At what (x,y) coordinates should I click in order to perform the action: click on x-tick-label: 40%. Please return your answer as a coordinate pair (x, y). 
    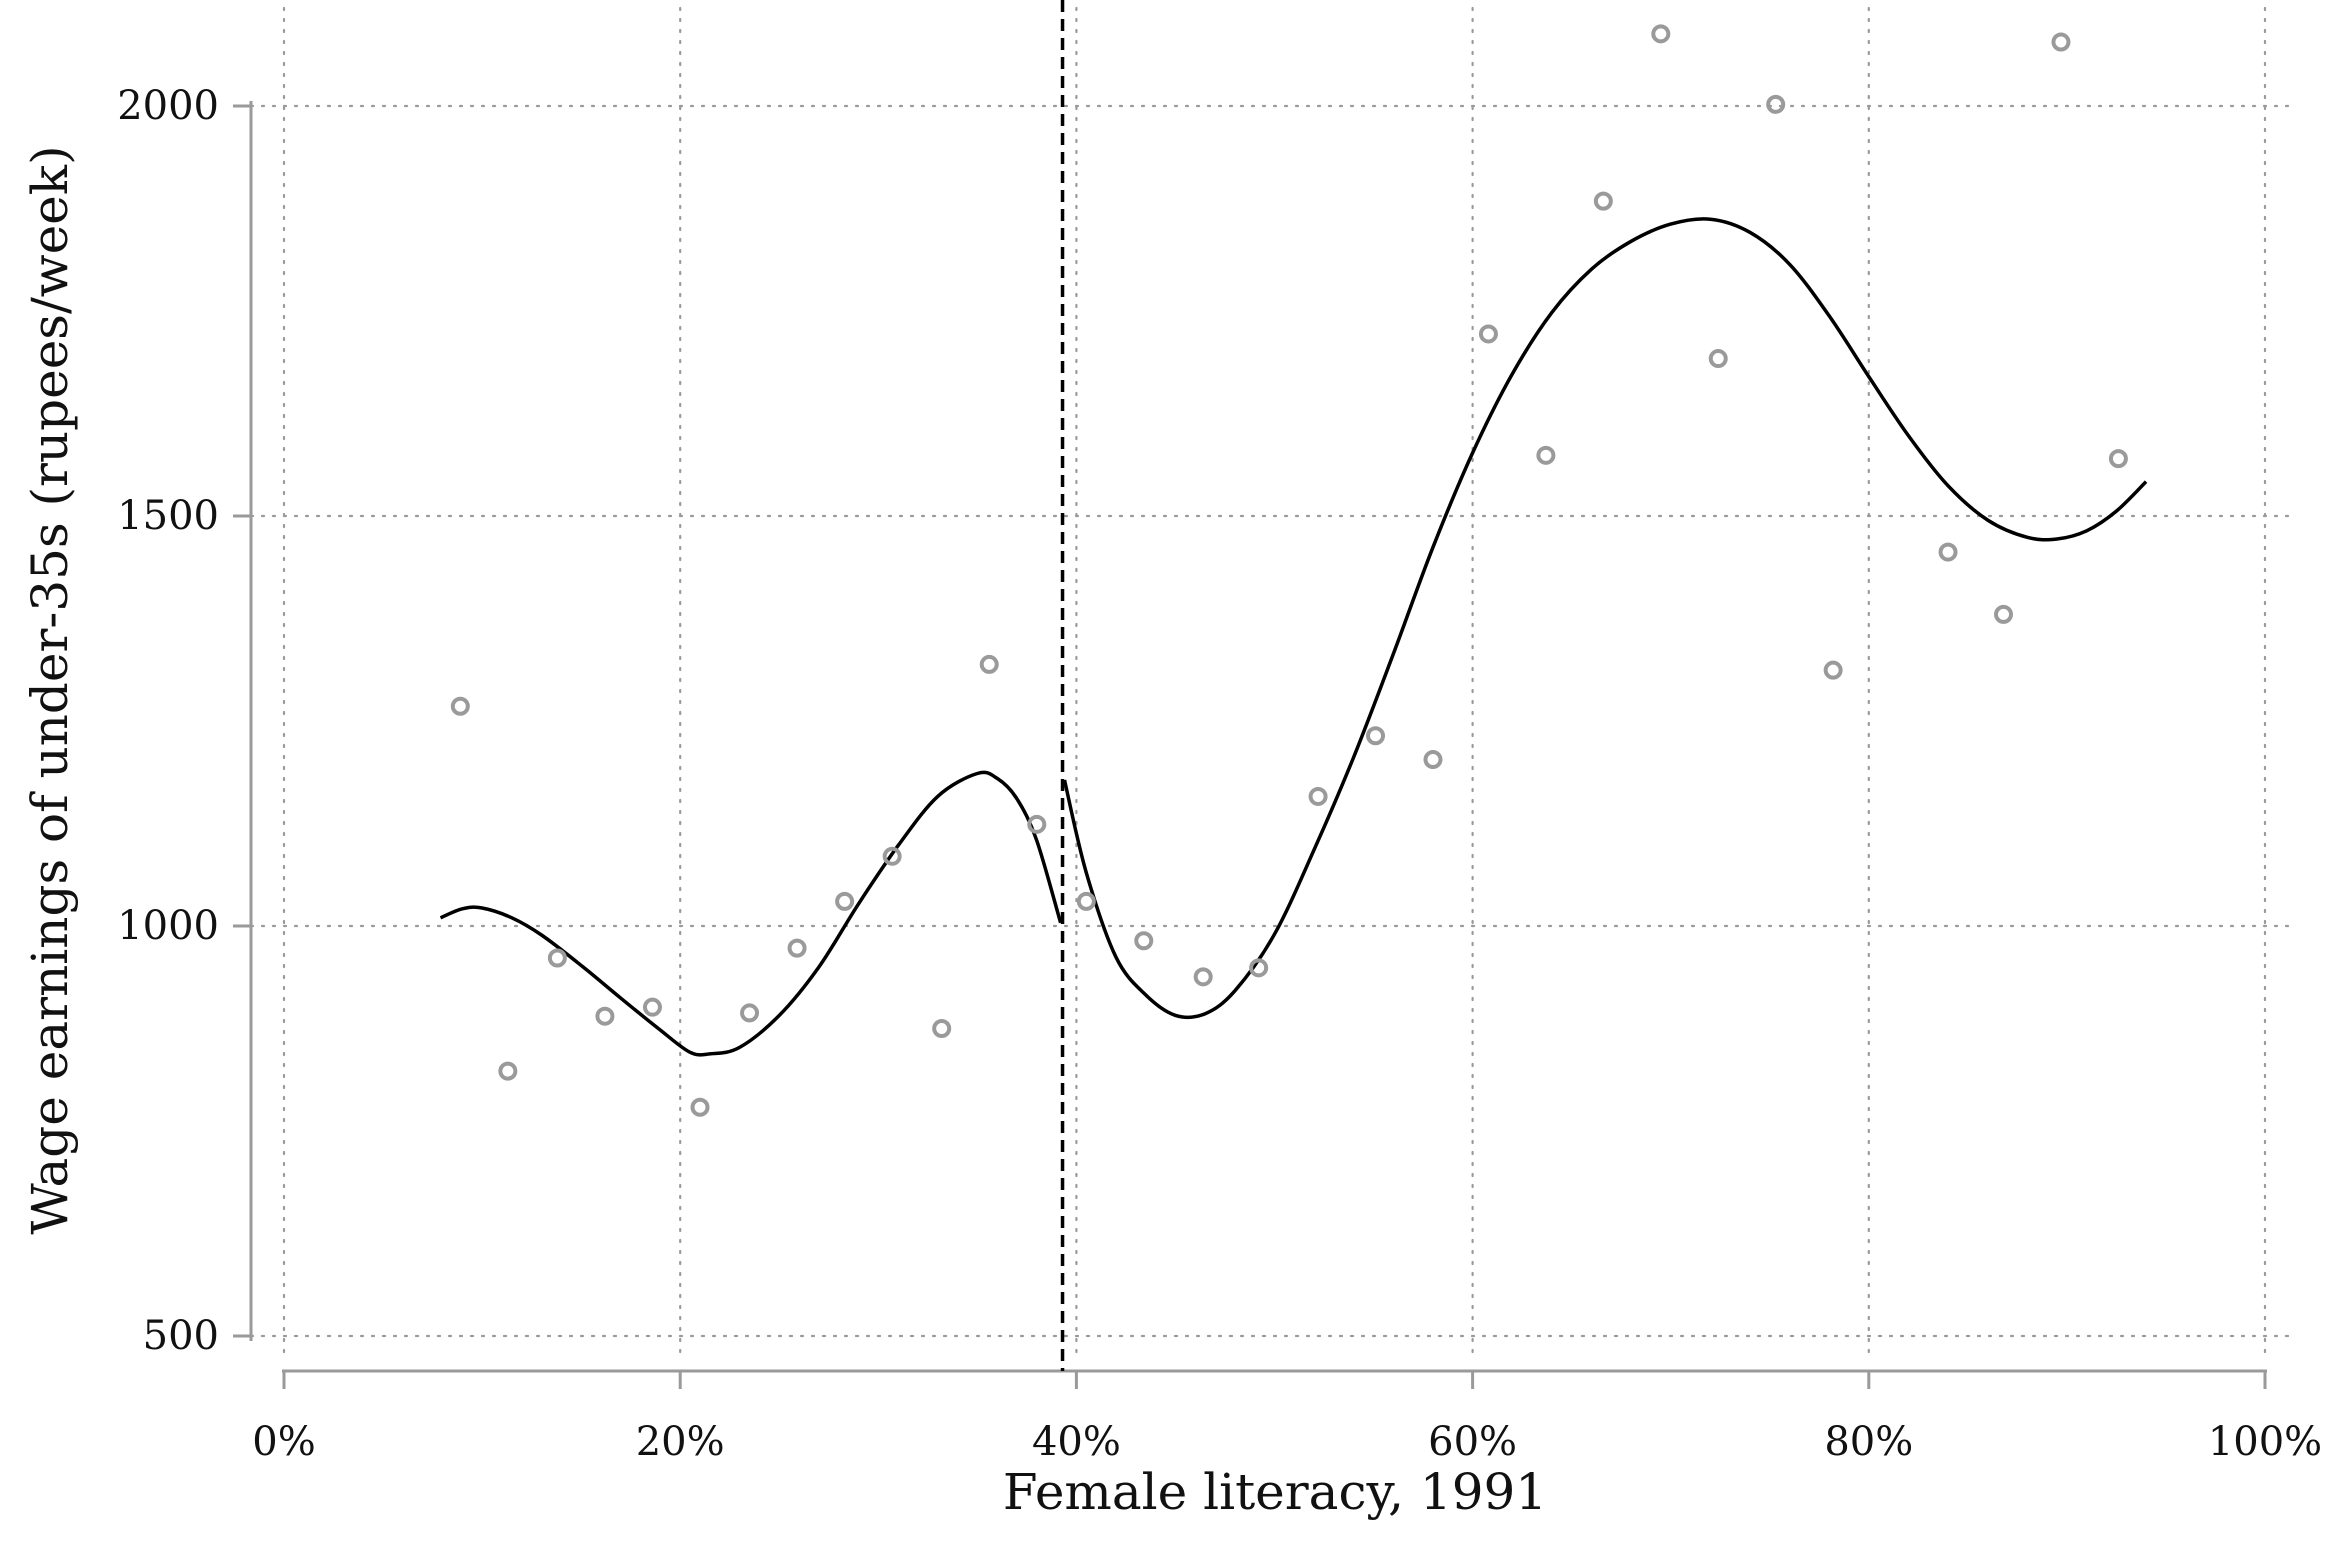
    Looking at the image, I should click on (1076, 1442).